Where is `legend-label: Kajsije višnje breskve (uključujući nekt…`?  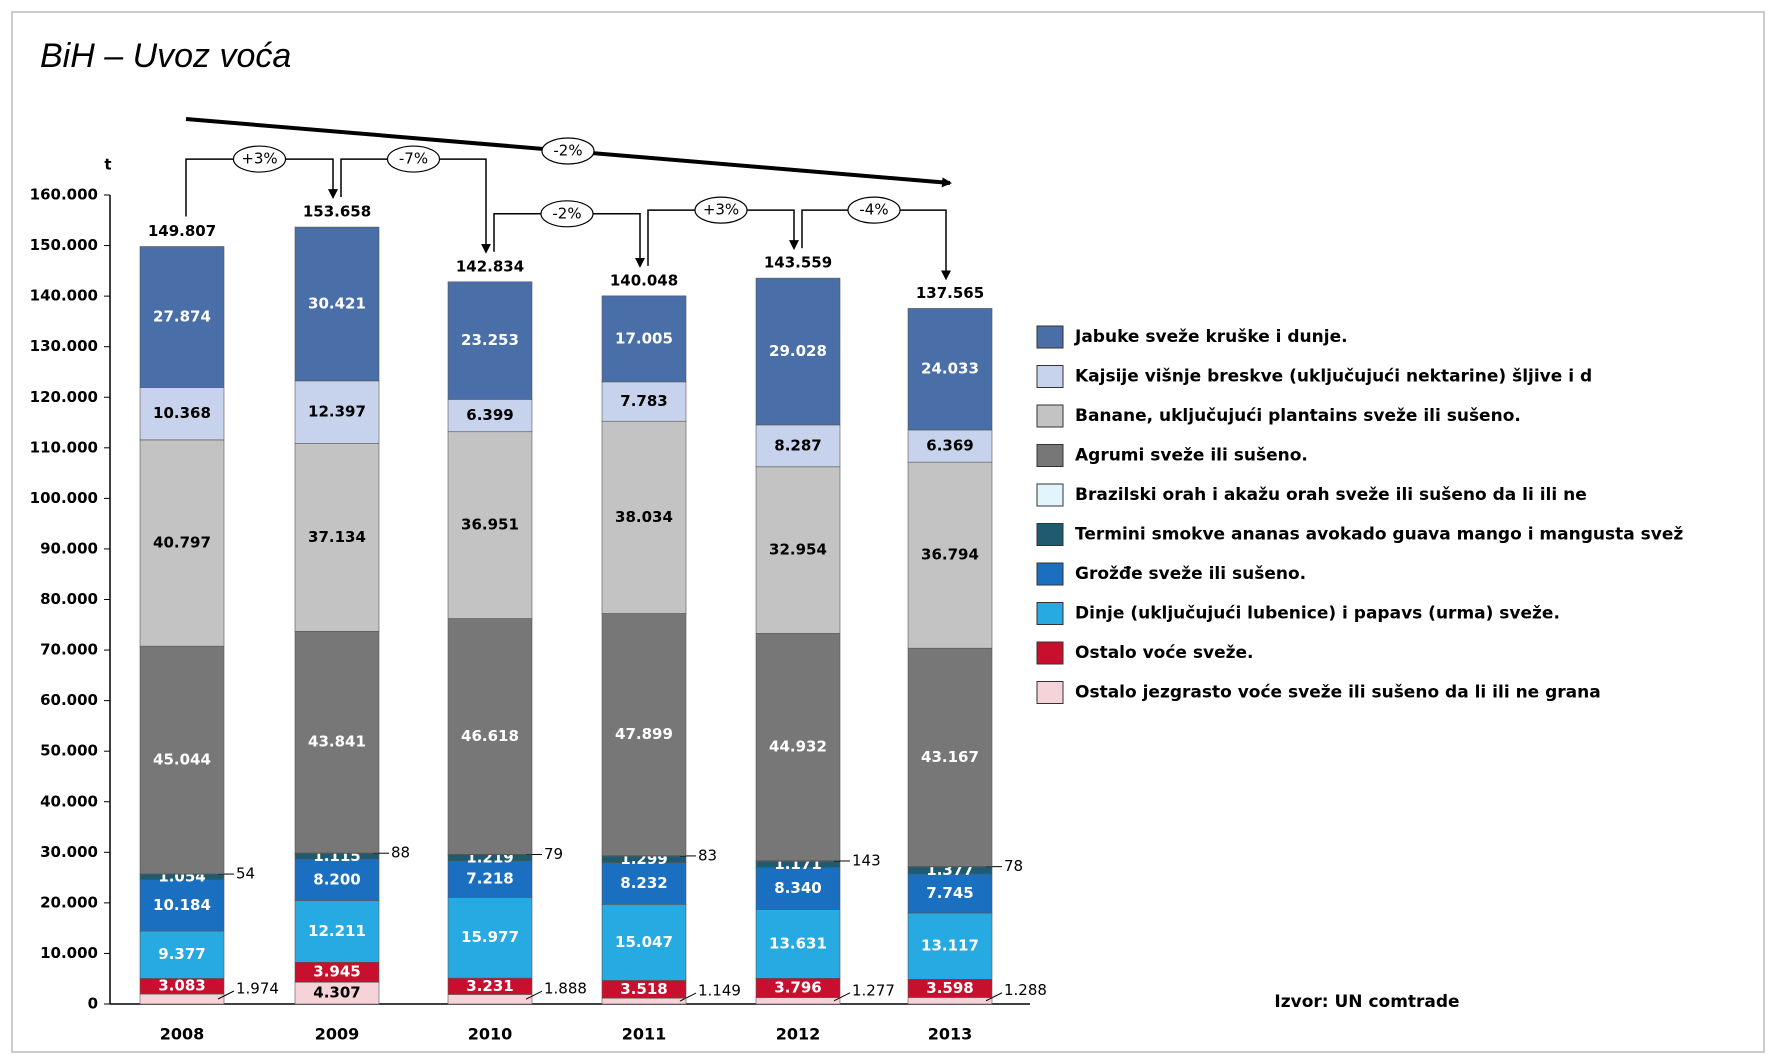
legend-label: Kajsije višnje breskve (uključujući nekt… is located at coordinates (1333, 377).